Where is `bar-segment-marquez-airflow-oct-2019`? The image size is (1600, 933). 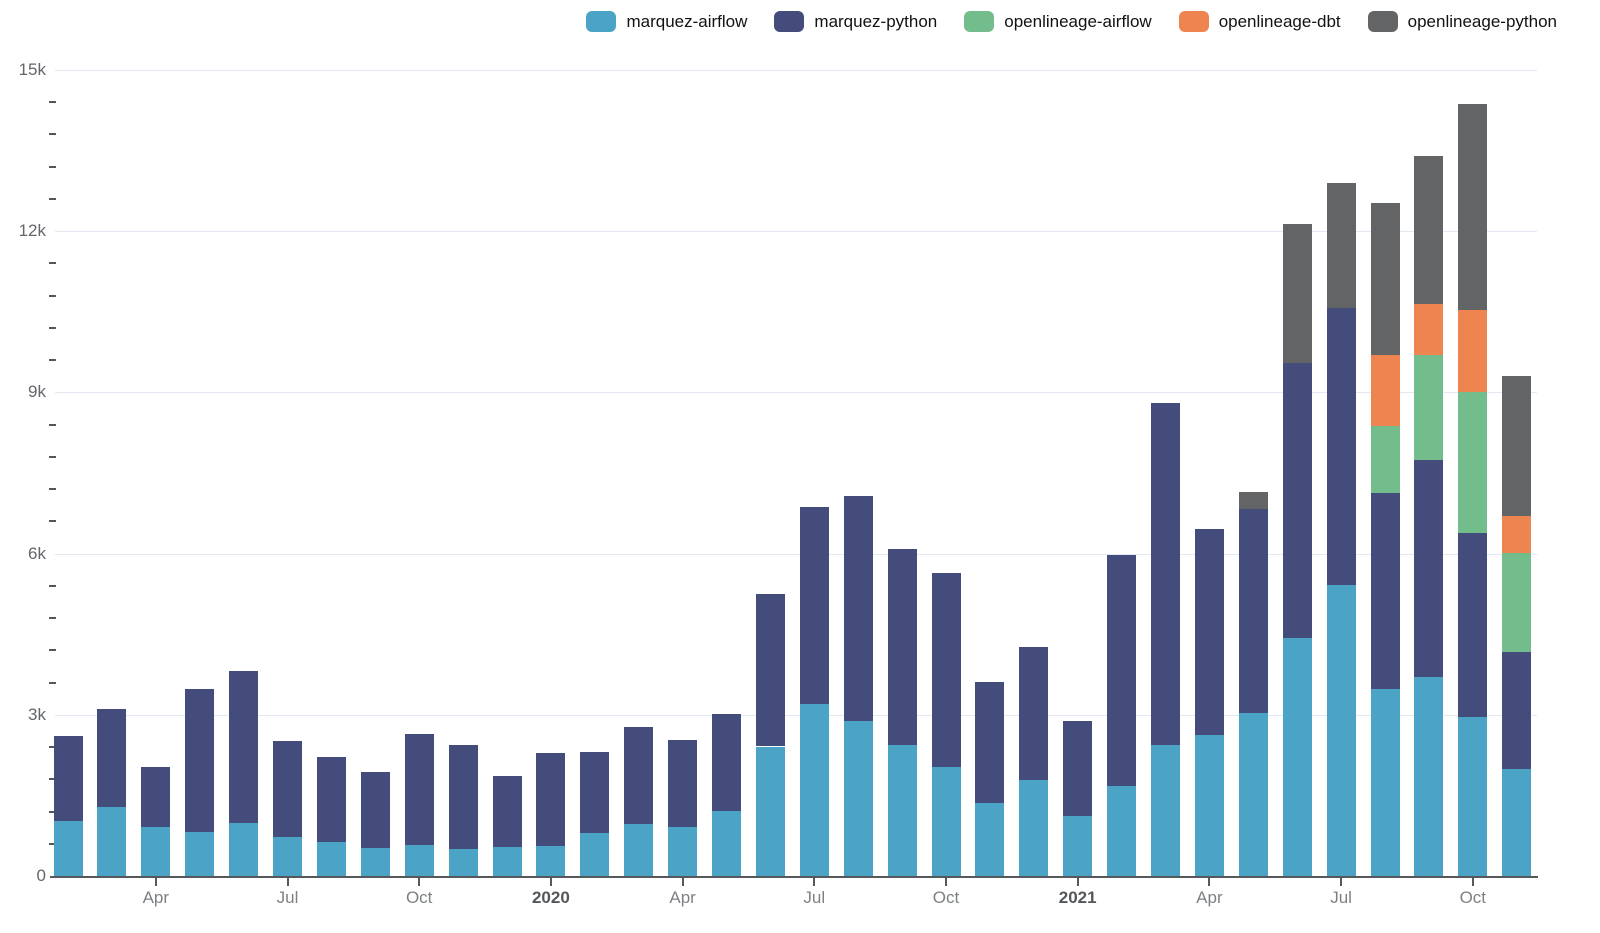
bar-segment-marquez-airflow-oct-2019 is located at coordinates (419, 860).